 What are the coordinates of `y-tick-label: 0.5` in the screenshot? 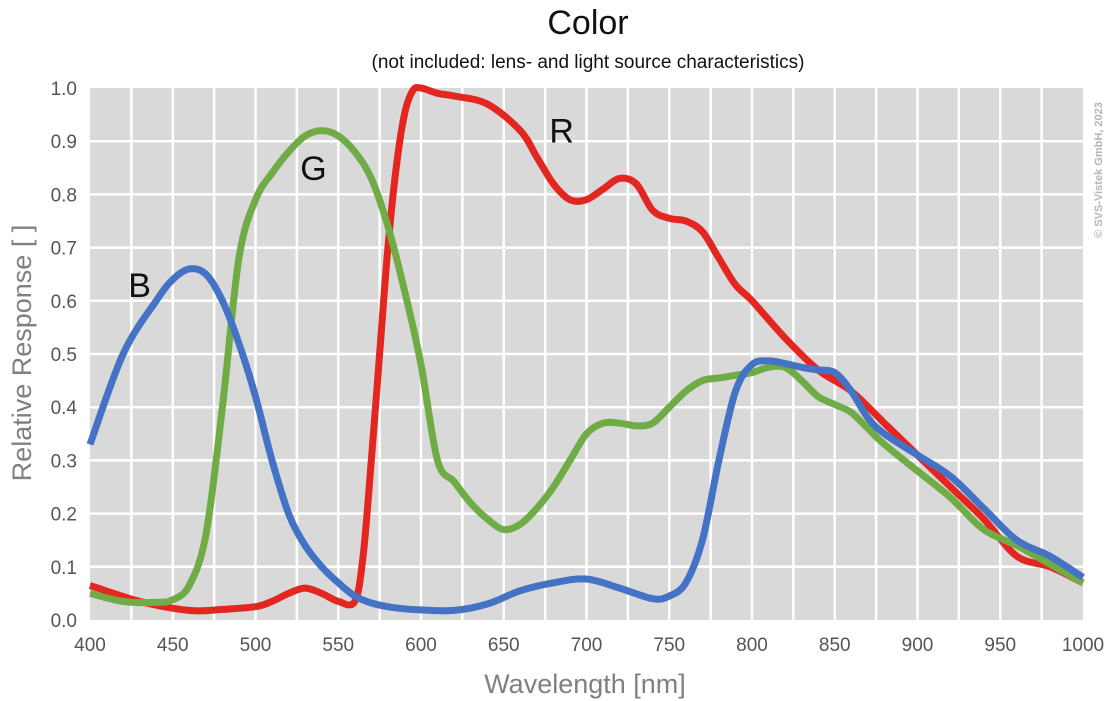 It's located at (64, 355).